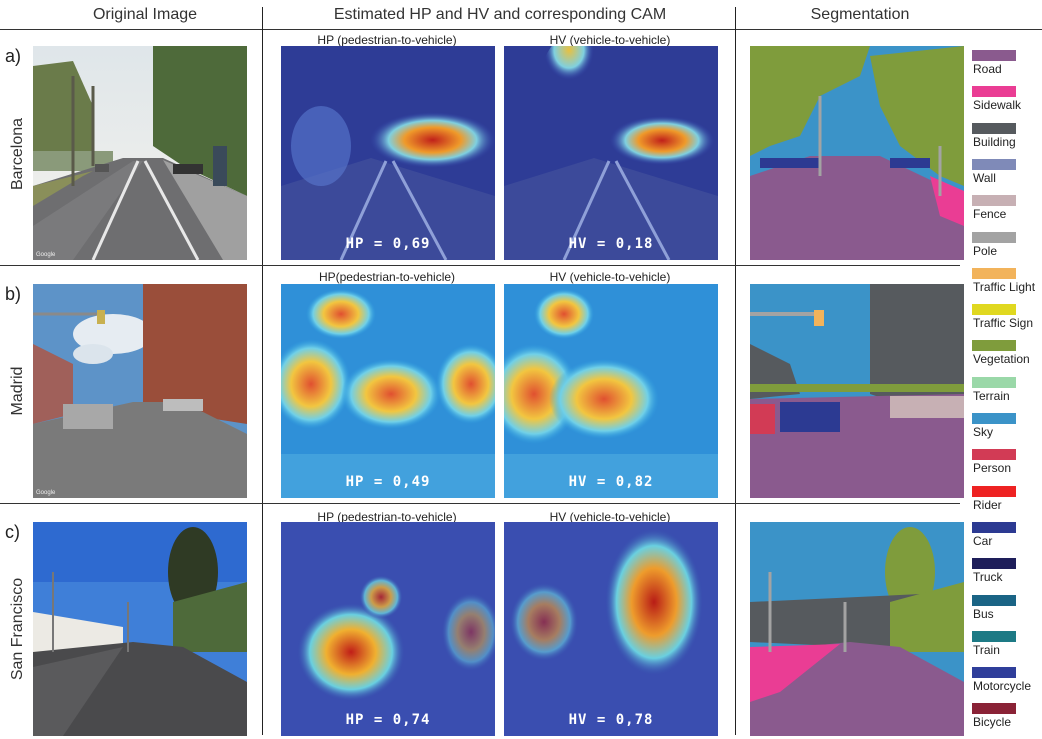 This screenshot has width=1042, height=739. I want to click on header-segmentation: Segmentation, so click(860, 14).